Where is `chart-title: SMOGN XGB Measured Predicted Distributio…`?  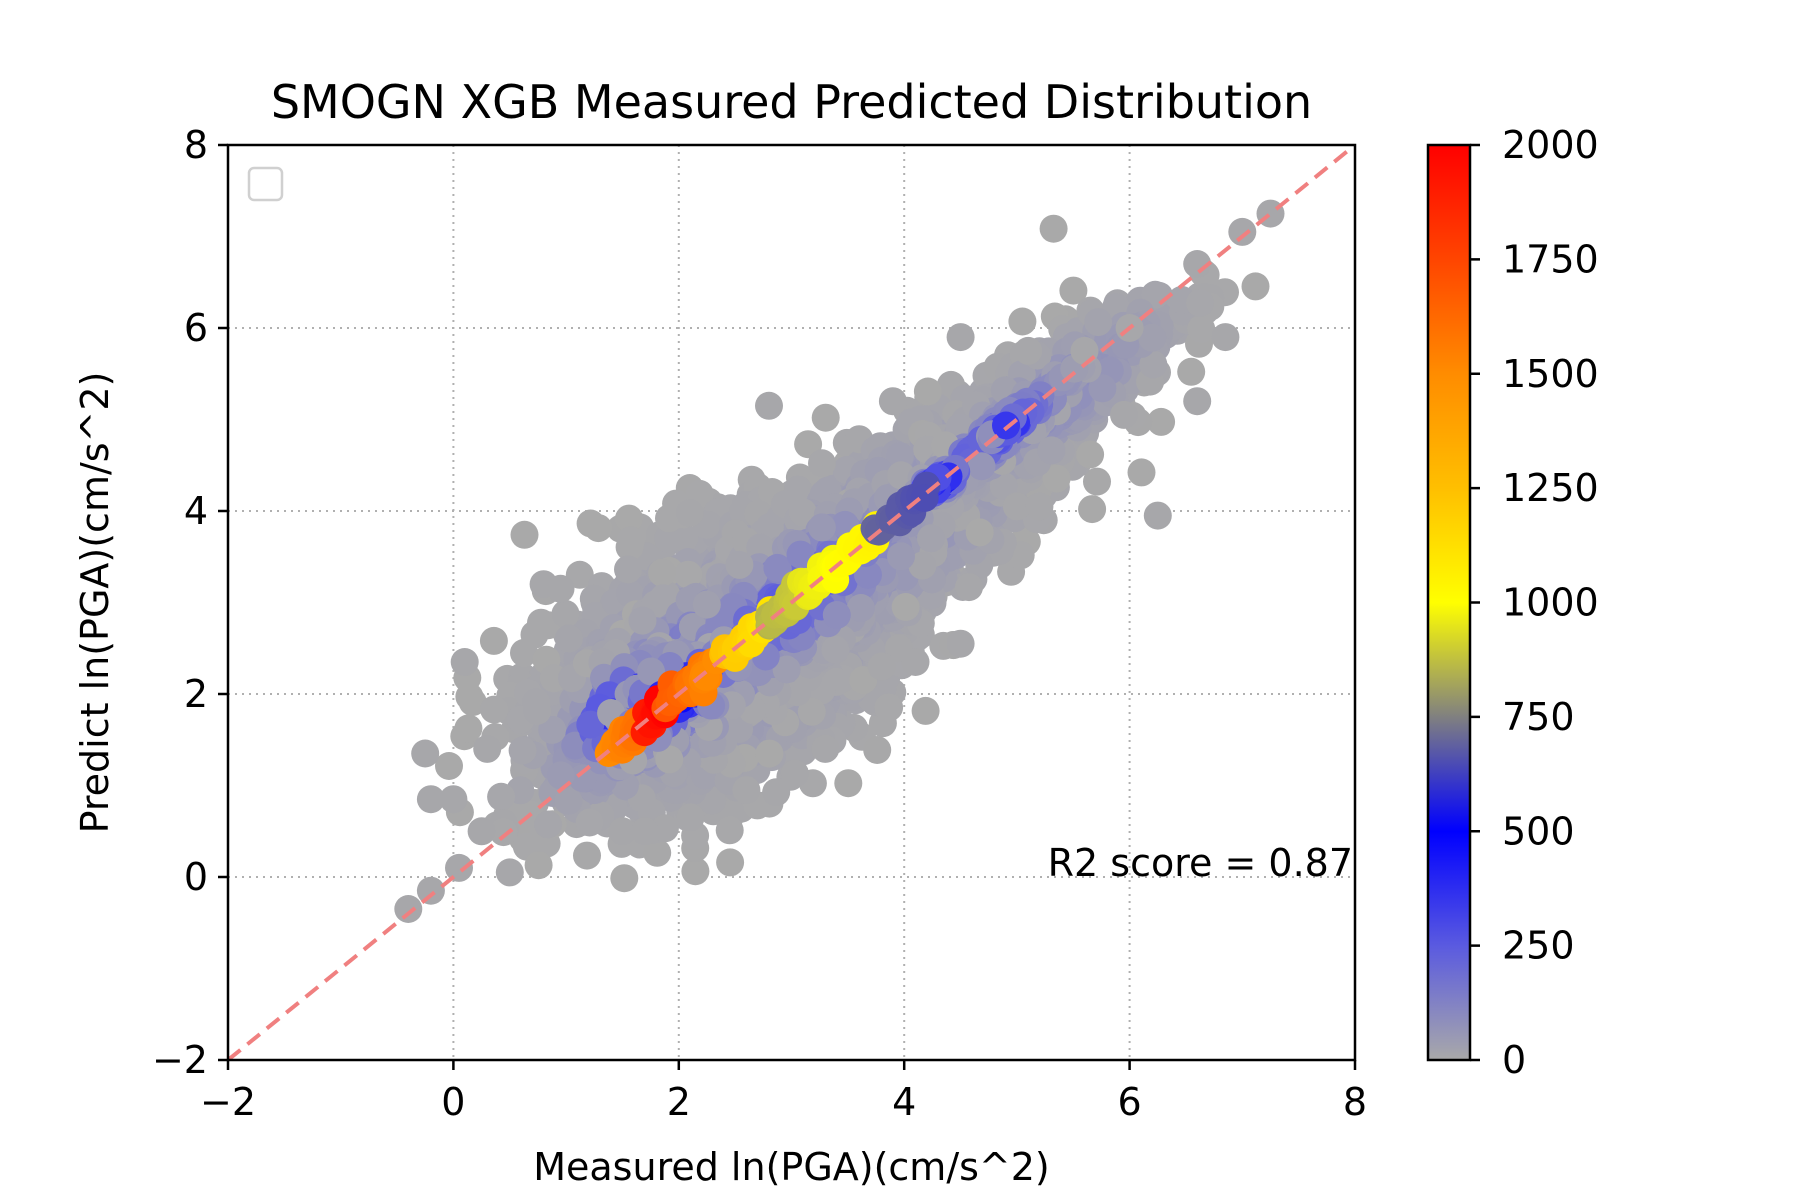
chart-title: SMOGN XGB Measured Predicted Distributio… is located at coordinates (791, 102).